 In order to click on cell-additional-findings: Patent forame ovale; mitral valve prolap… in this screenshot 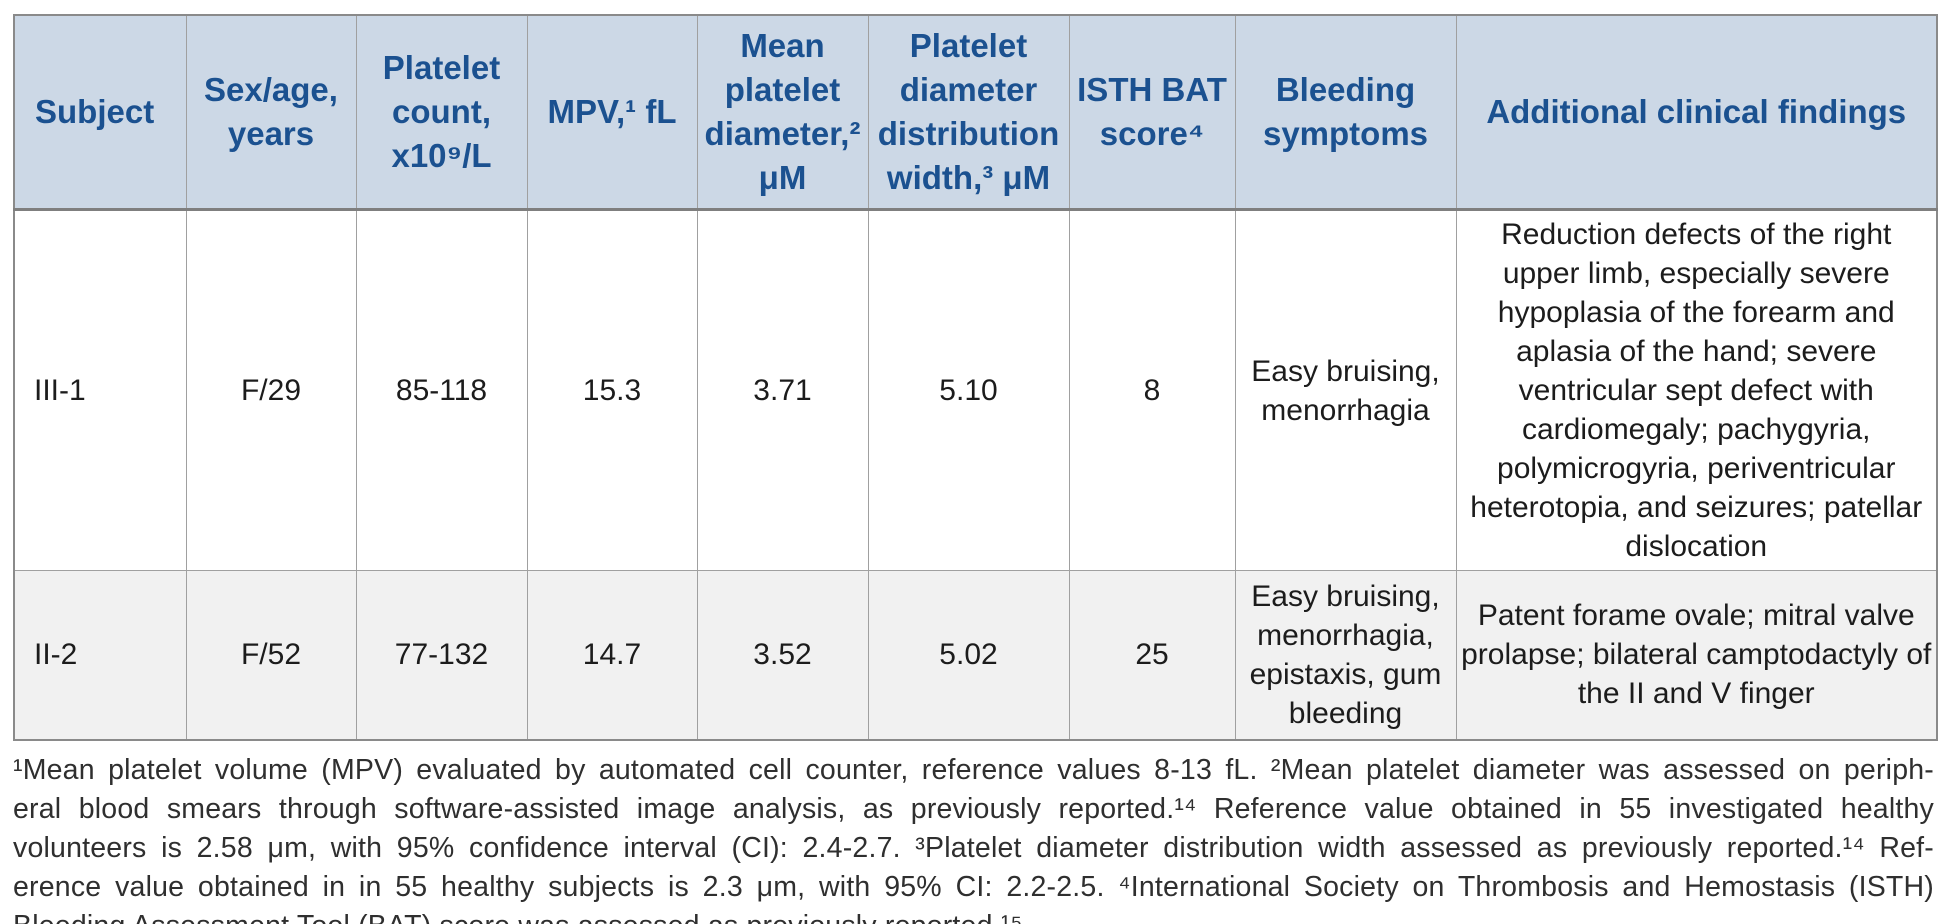, I will do `click(1696, 655)`.